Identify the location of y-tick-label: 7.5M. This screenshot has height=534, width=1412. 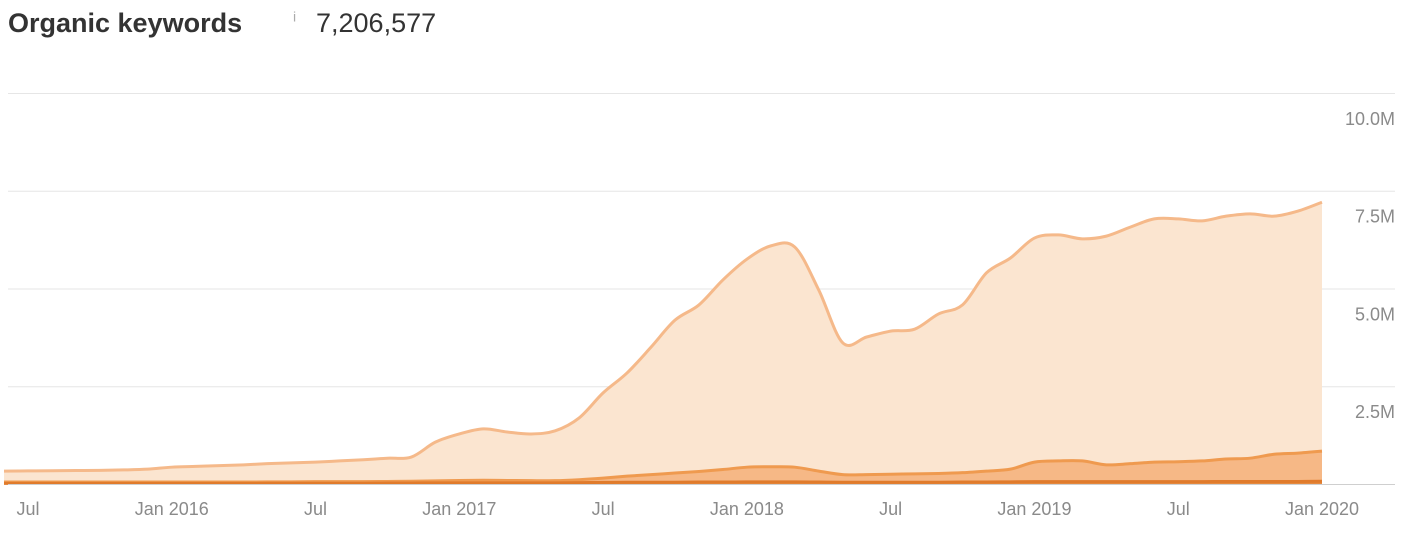
(1375, 217).